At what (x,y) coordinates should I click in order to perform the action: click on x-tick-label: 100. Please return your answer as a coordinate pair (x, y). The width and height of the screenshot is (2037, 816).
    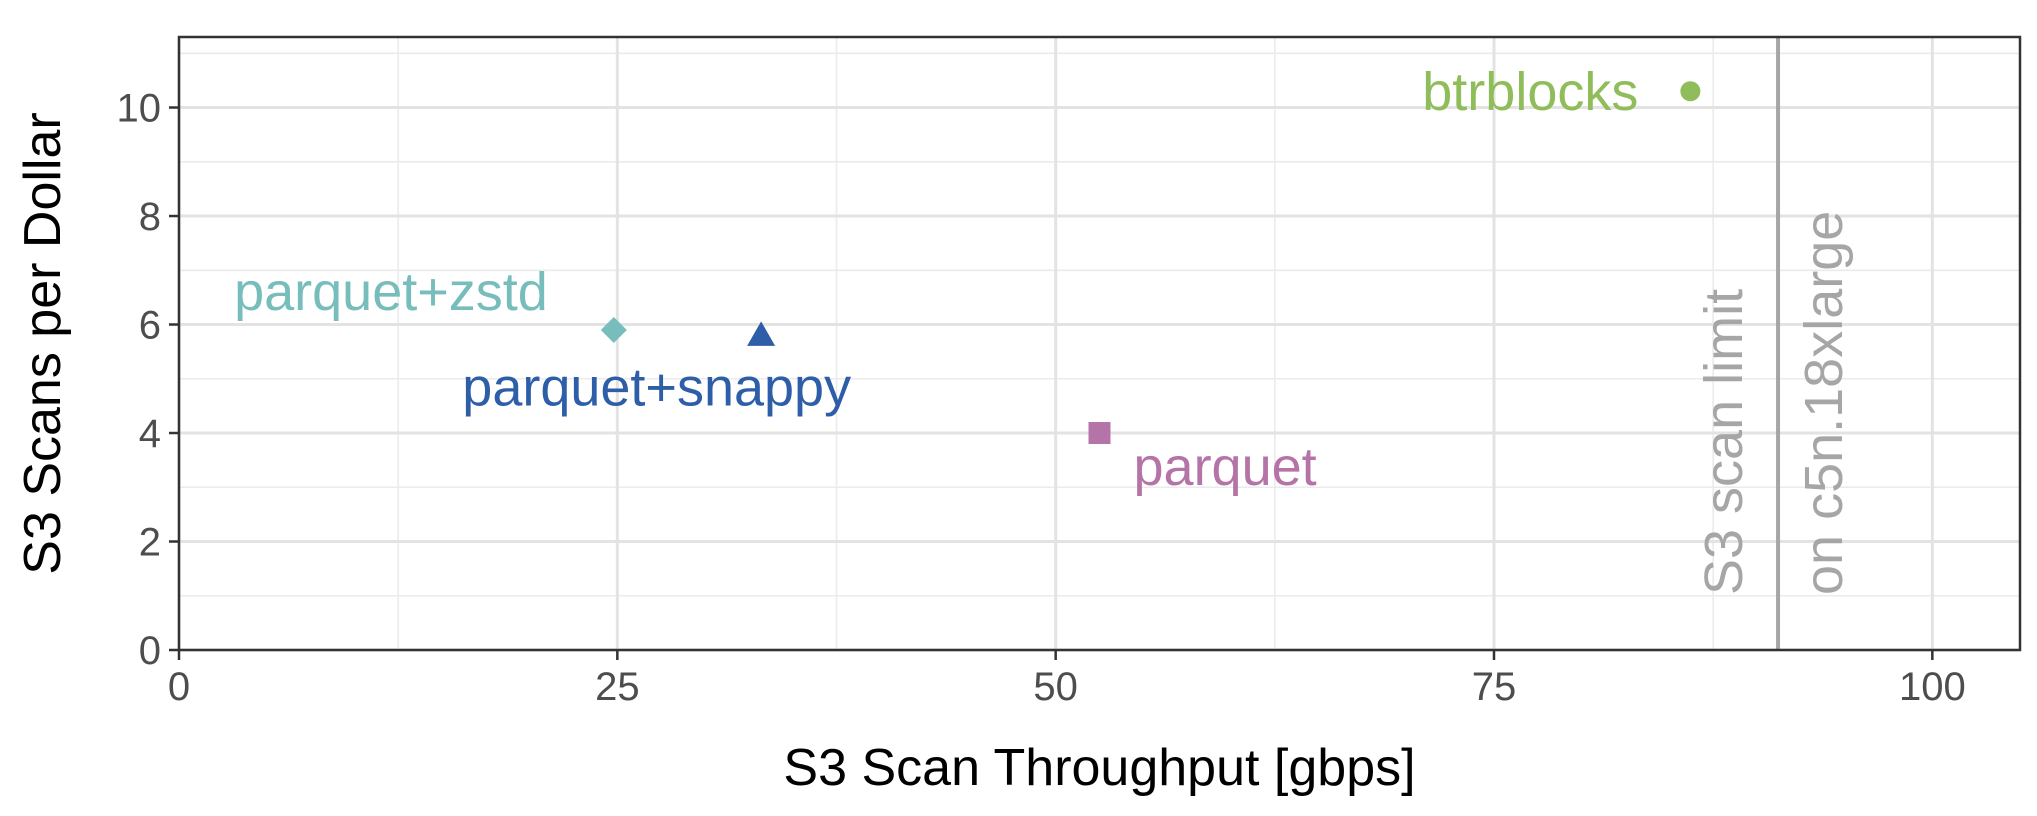
    Looking at the image, I should click on (1932, 687).